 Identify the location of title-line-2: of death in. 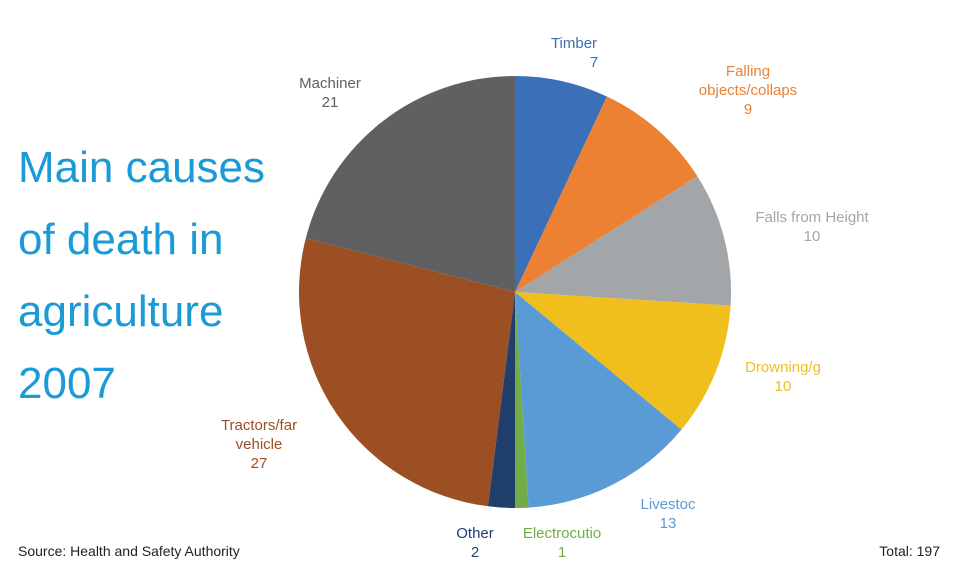
(121, 239).